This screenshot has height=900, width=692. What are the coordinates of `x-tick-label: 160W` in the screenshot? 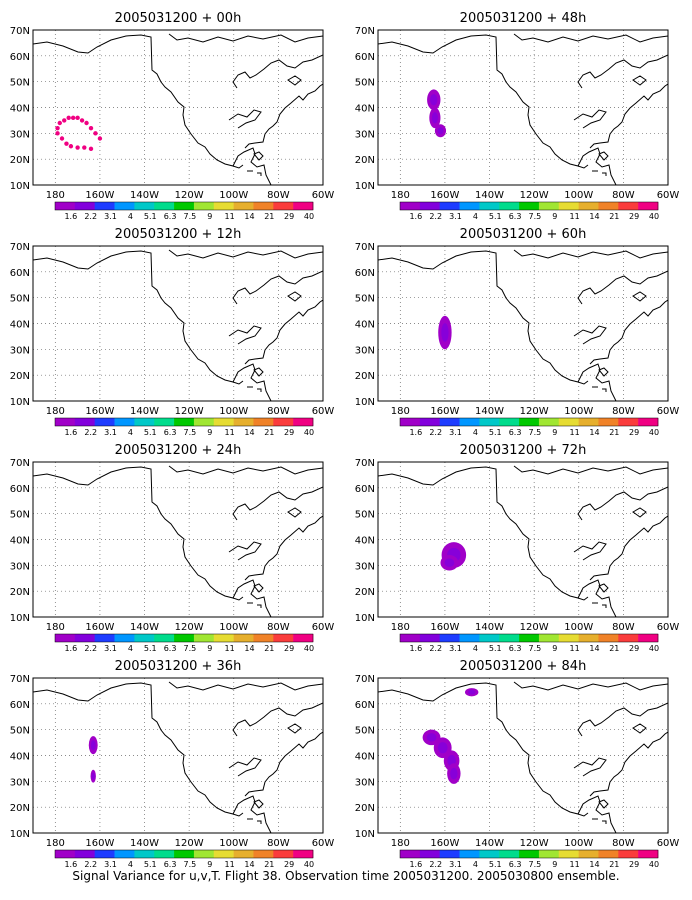 It's located at (99, 627).